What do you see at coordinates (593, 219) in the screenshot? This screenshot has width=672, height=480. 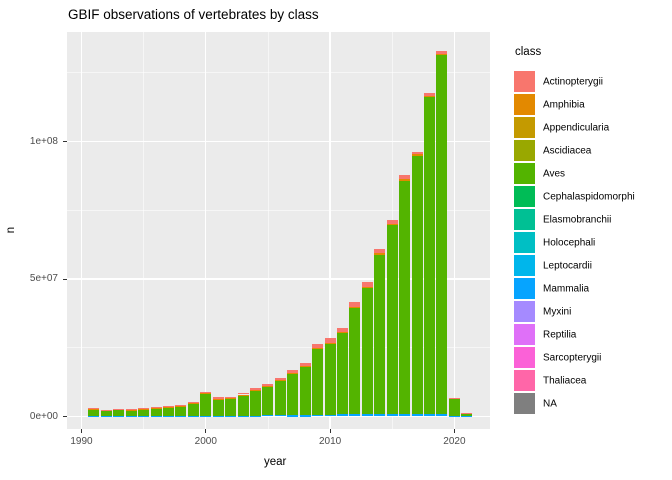 I see `legend-item-elasmobranchii: Elasmobranchii` at bounding box center [593, 219].